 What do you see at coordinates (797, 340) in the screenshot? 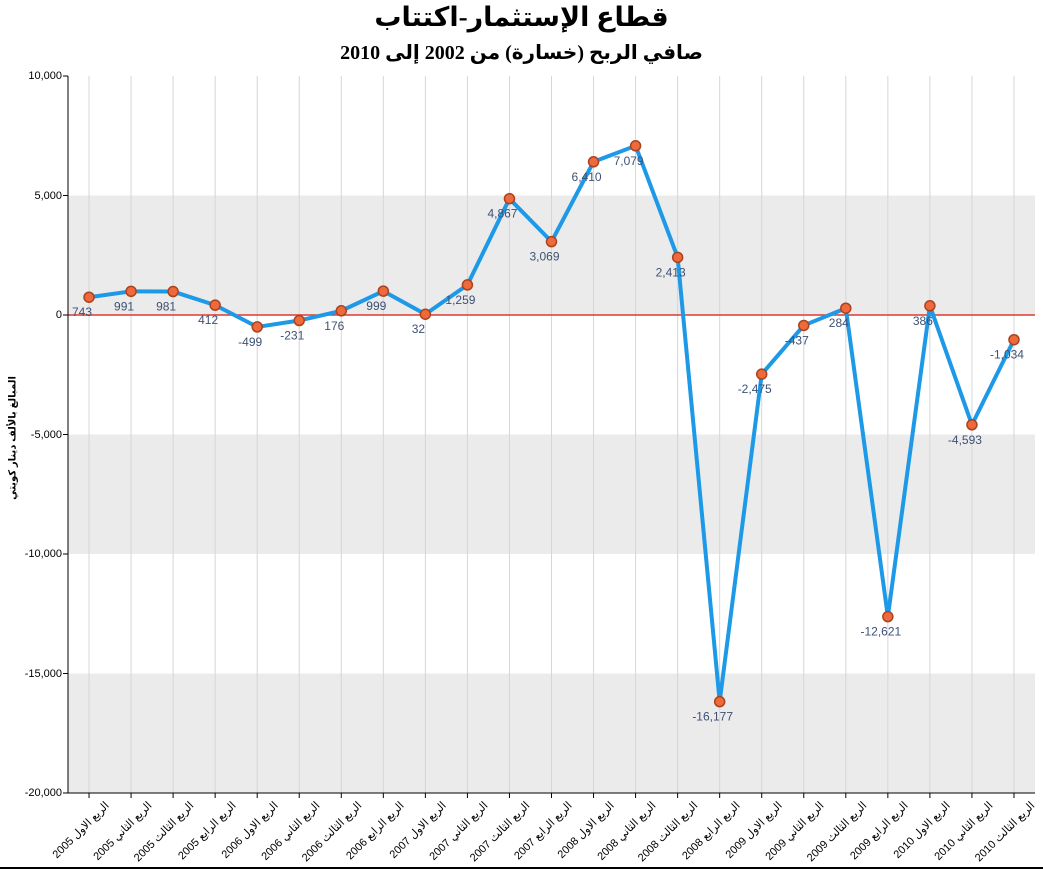
I see `data-point-label: -437` at bounding box center [797, 340].